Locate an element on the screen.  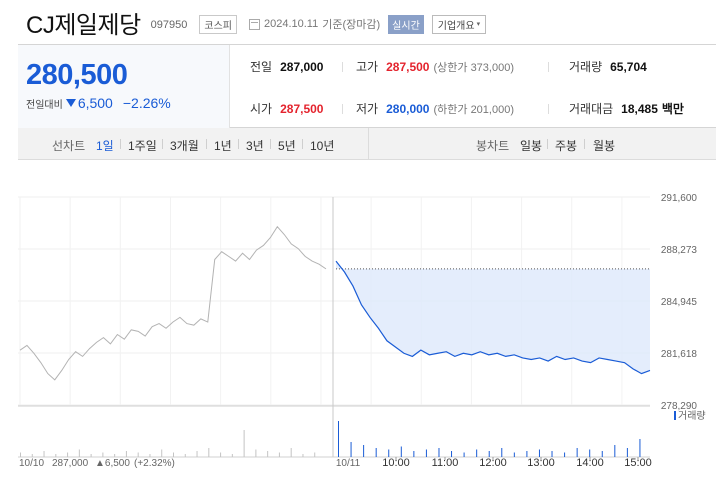
tab-weekly-candle: 주봉 is located at coordinates (566, 146).